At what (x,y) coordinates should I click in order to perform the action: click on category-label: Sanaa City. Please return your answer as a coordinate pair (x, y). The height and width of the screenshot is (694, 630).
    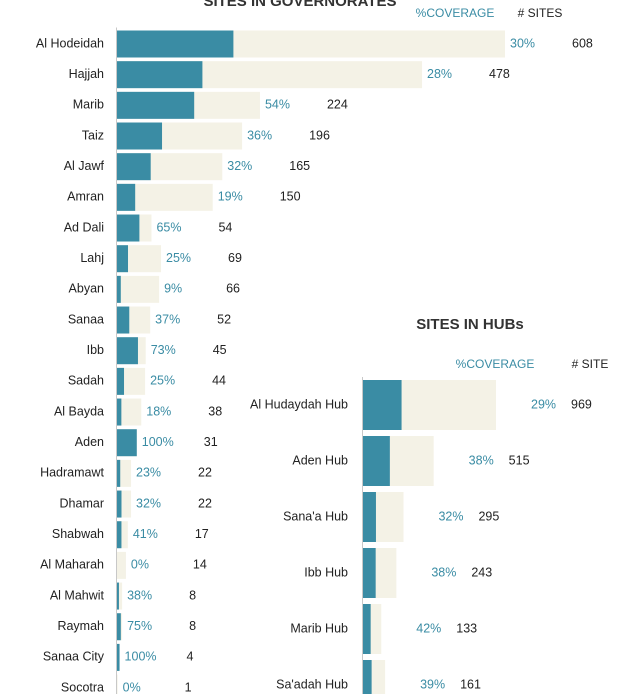
    Looking at the image, I should click on (74, 657).